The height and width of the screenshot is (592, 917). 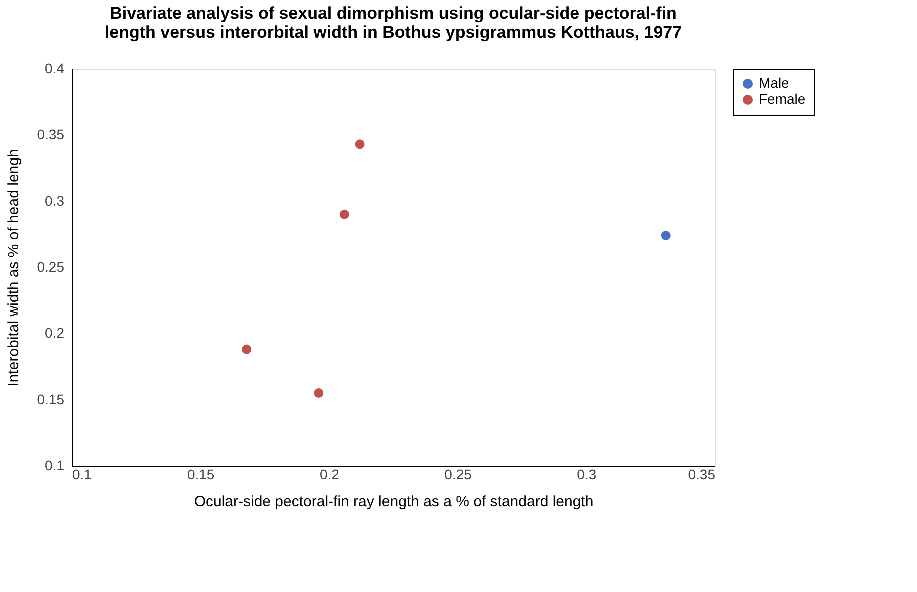 What do you see at coordinates (330, 474) in the screenshot?
I see `x-tick-label: 0.2` at bounding box center [330, 474].